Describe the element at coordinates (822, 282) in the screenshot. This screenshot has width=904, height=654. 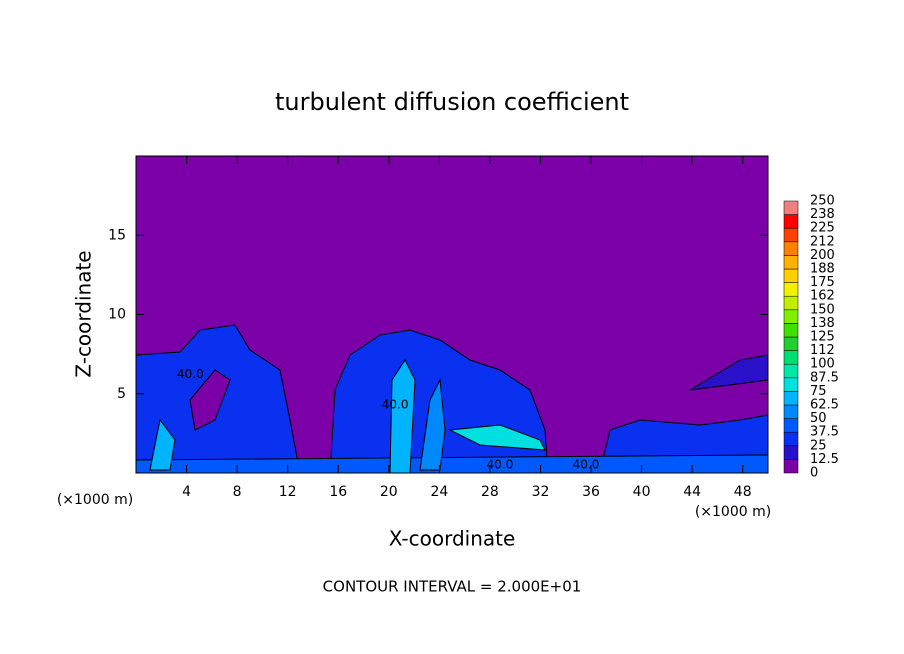
I see `colorbar-label: 175` at that location.